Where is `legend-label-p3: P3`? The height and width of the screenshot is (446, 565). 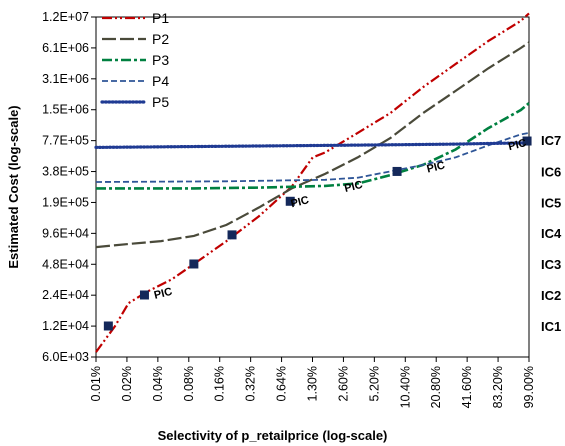 legend-label-p3: P3 is located at coordinates (160, 60).